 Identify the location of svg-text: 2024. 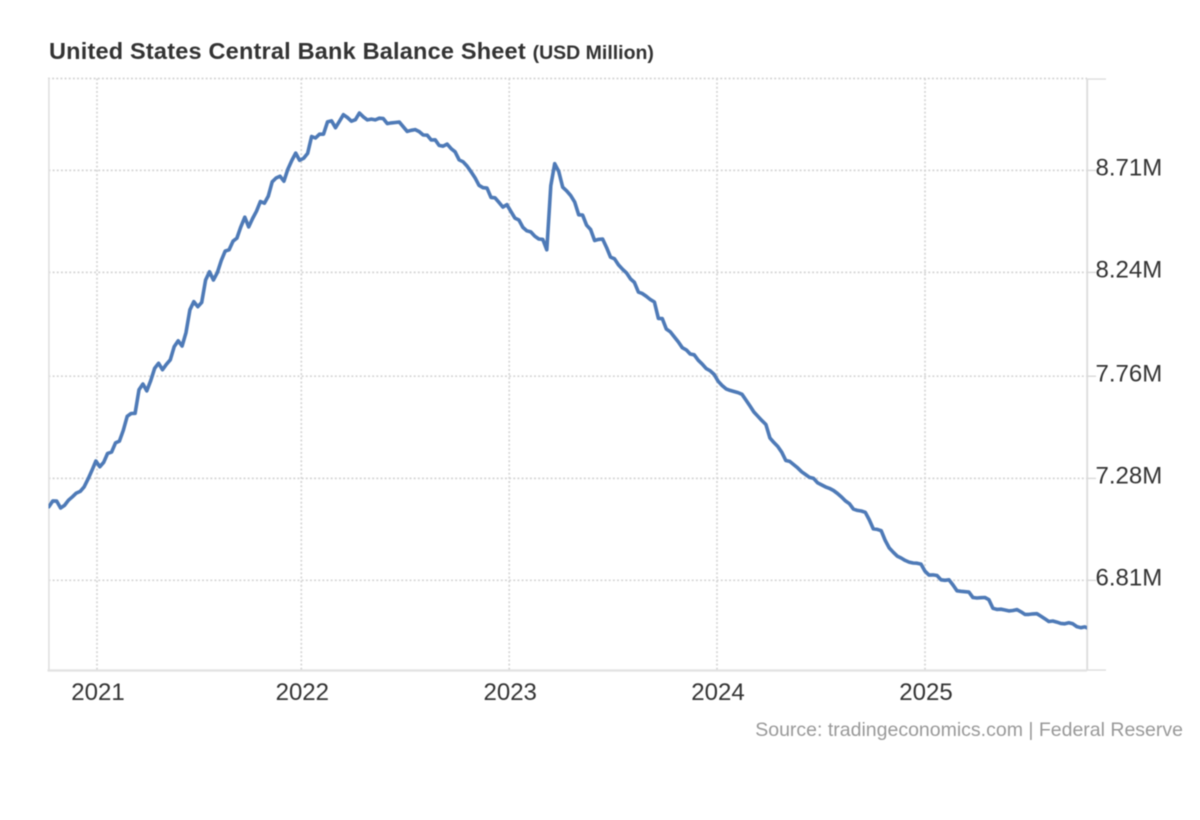
(717, 692).